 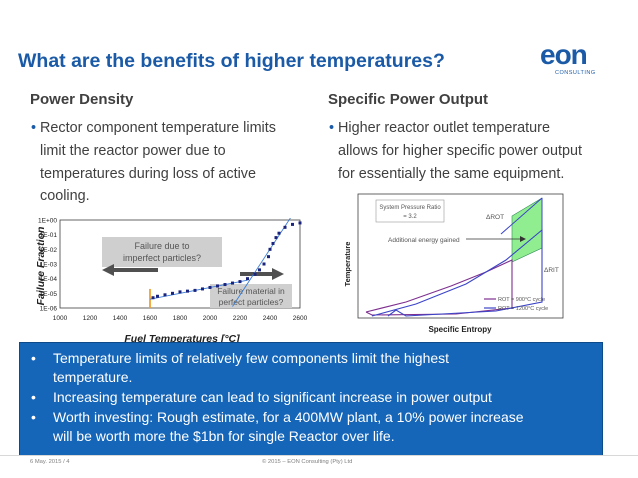 I want to click on chart1-x-tick-label: 1000, so click(x=60, y=318).